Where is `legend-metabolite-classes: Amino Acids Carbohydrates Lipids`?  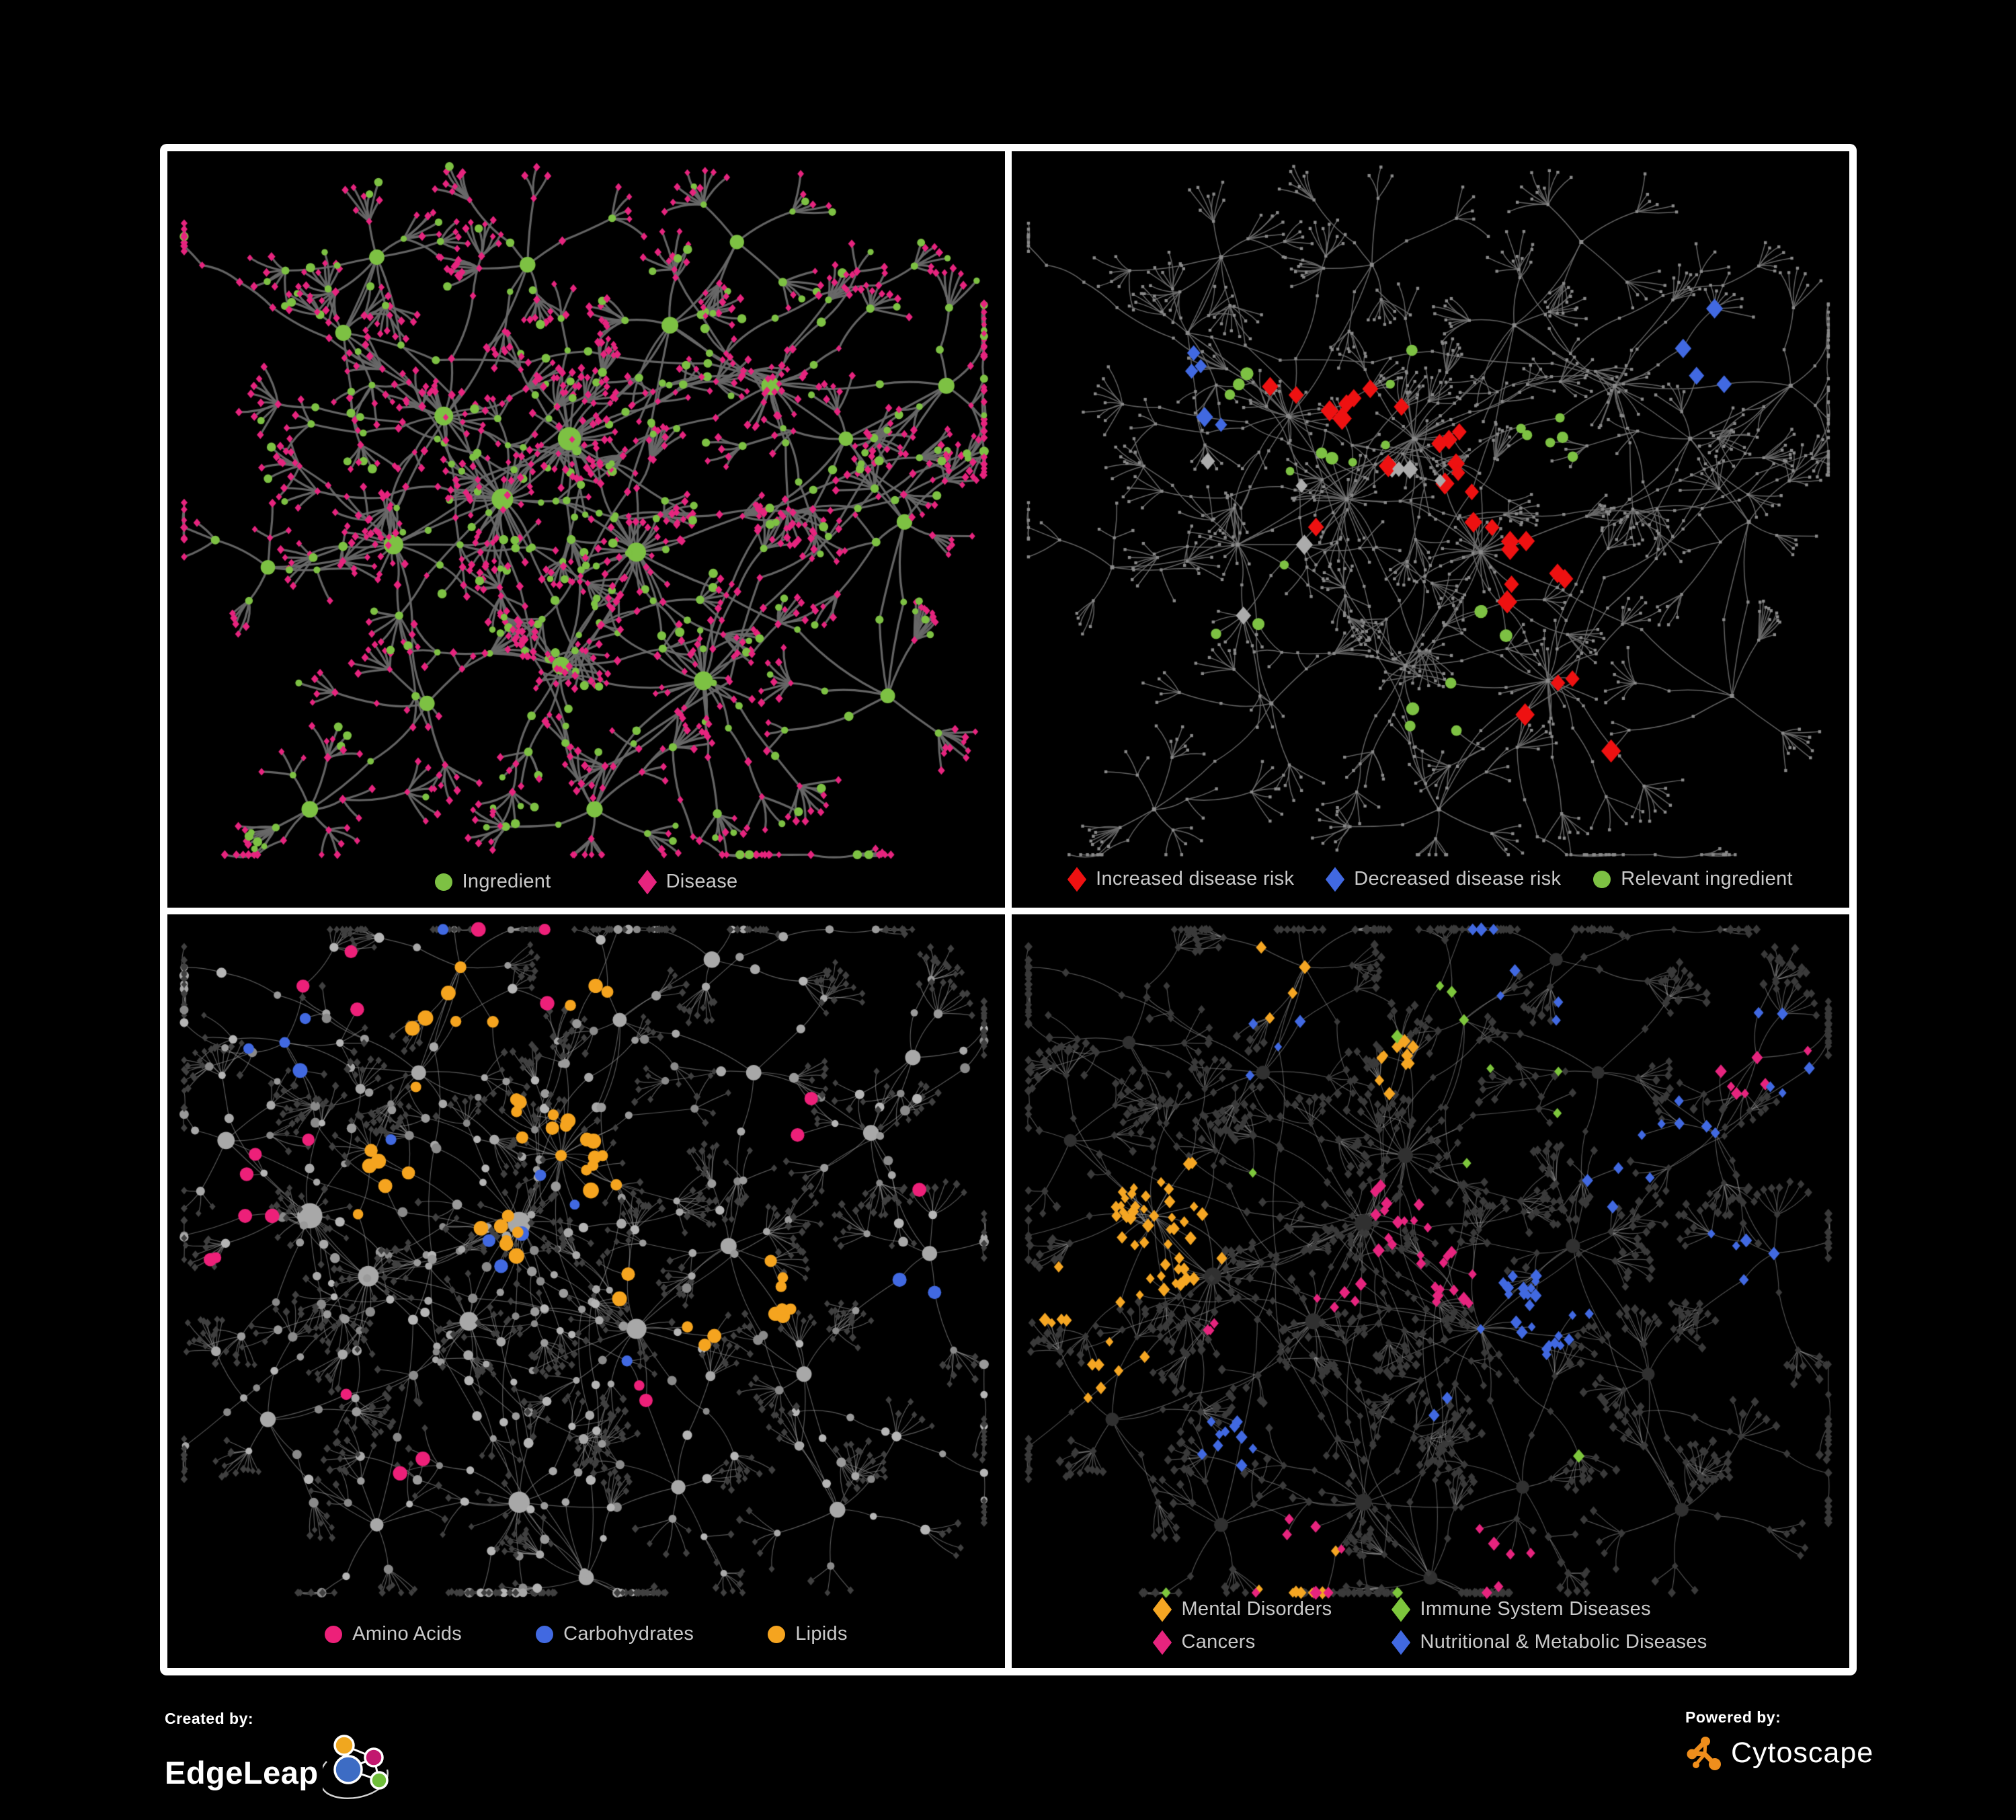
legend-metabolite-classes: Amino Acids Carbohydrates Lipids is located at coordinates (586, 1634).